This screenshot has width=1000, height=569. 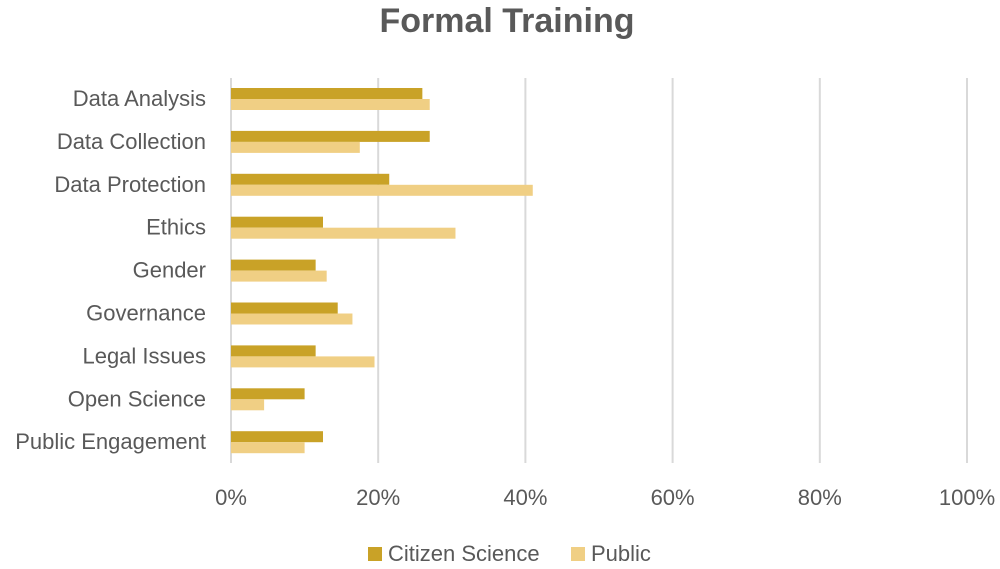 What do you see at coordinates (139, 98) in the screenshot?
I see `category-label: Data Analysis` at bounding box center [139, 98].